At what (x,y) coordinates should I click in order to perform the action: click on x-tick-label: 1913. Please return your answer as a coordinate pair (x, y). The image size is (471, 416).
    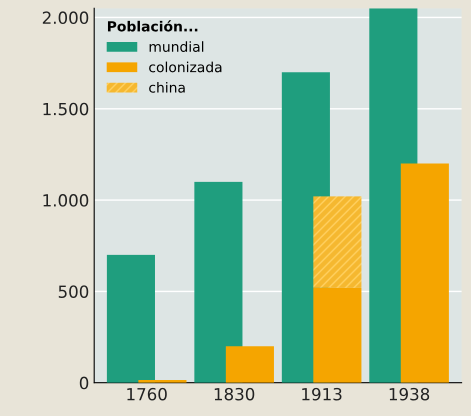
    Looking at the image, I should click on (322, 394).